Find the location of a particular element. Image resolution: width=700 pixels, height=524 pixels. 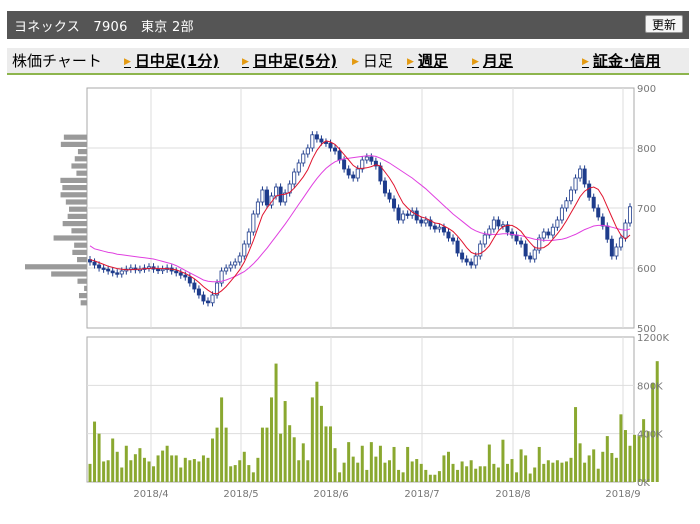

tab-1: ▶ 日中足(1分) is located at coordinates (171, 61).